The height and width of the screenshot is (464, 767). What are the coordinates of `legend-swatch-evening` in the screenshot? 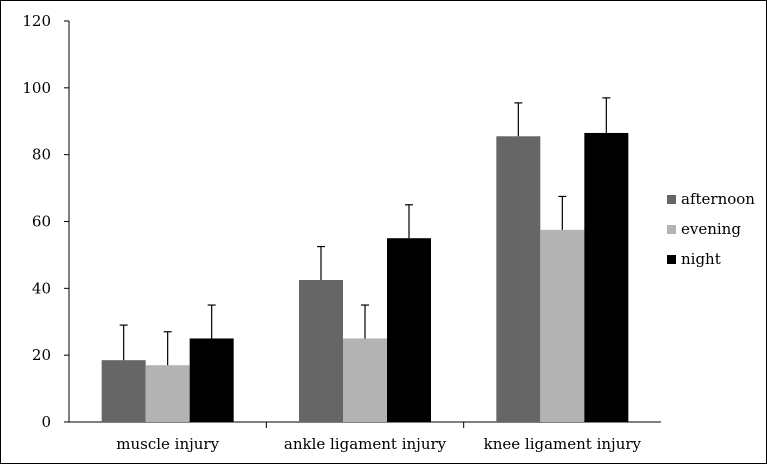 It's located at (671, 229).